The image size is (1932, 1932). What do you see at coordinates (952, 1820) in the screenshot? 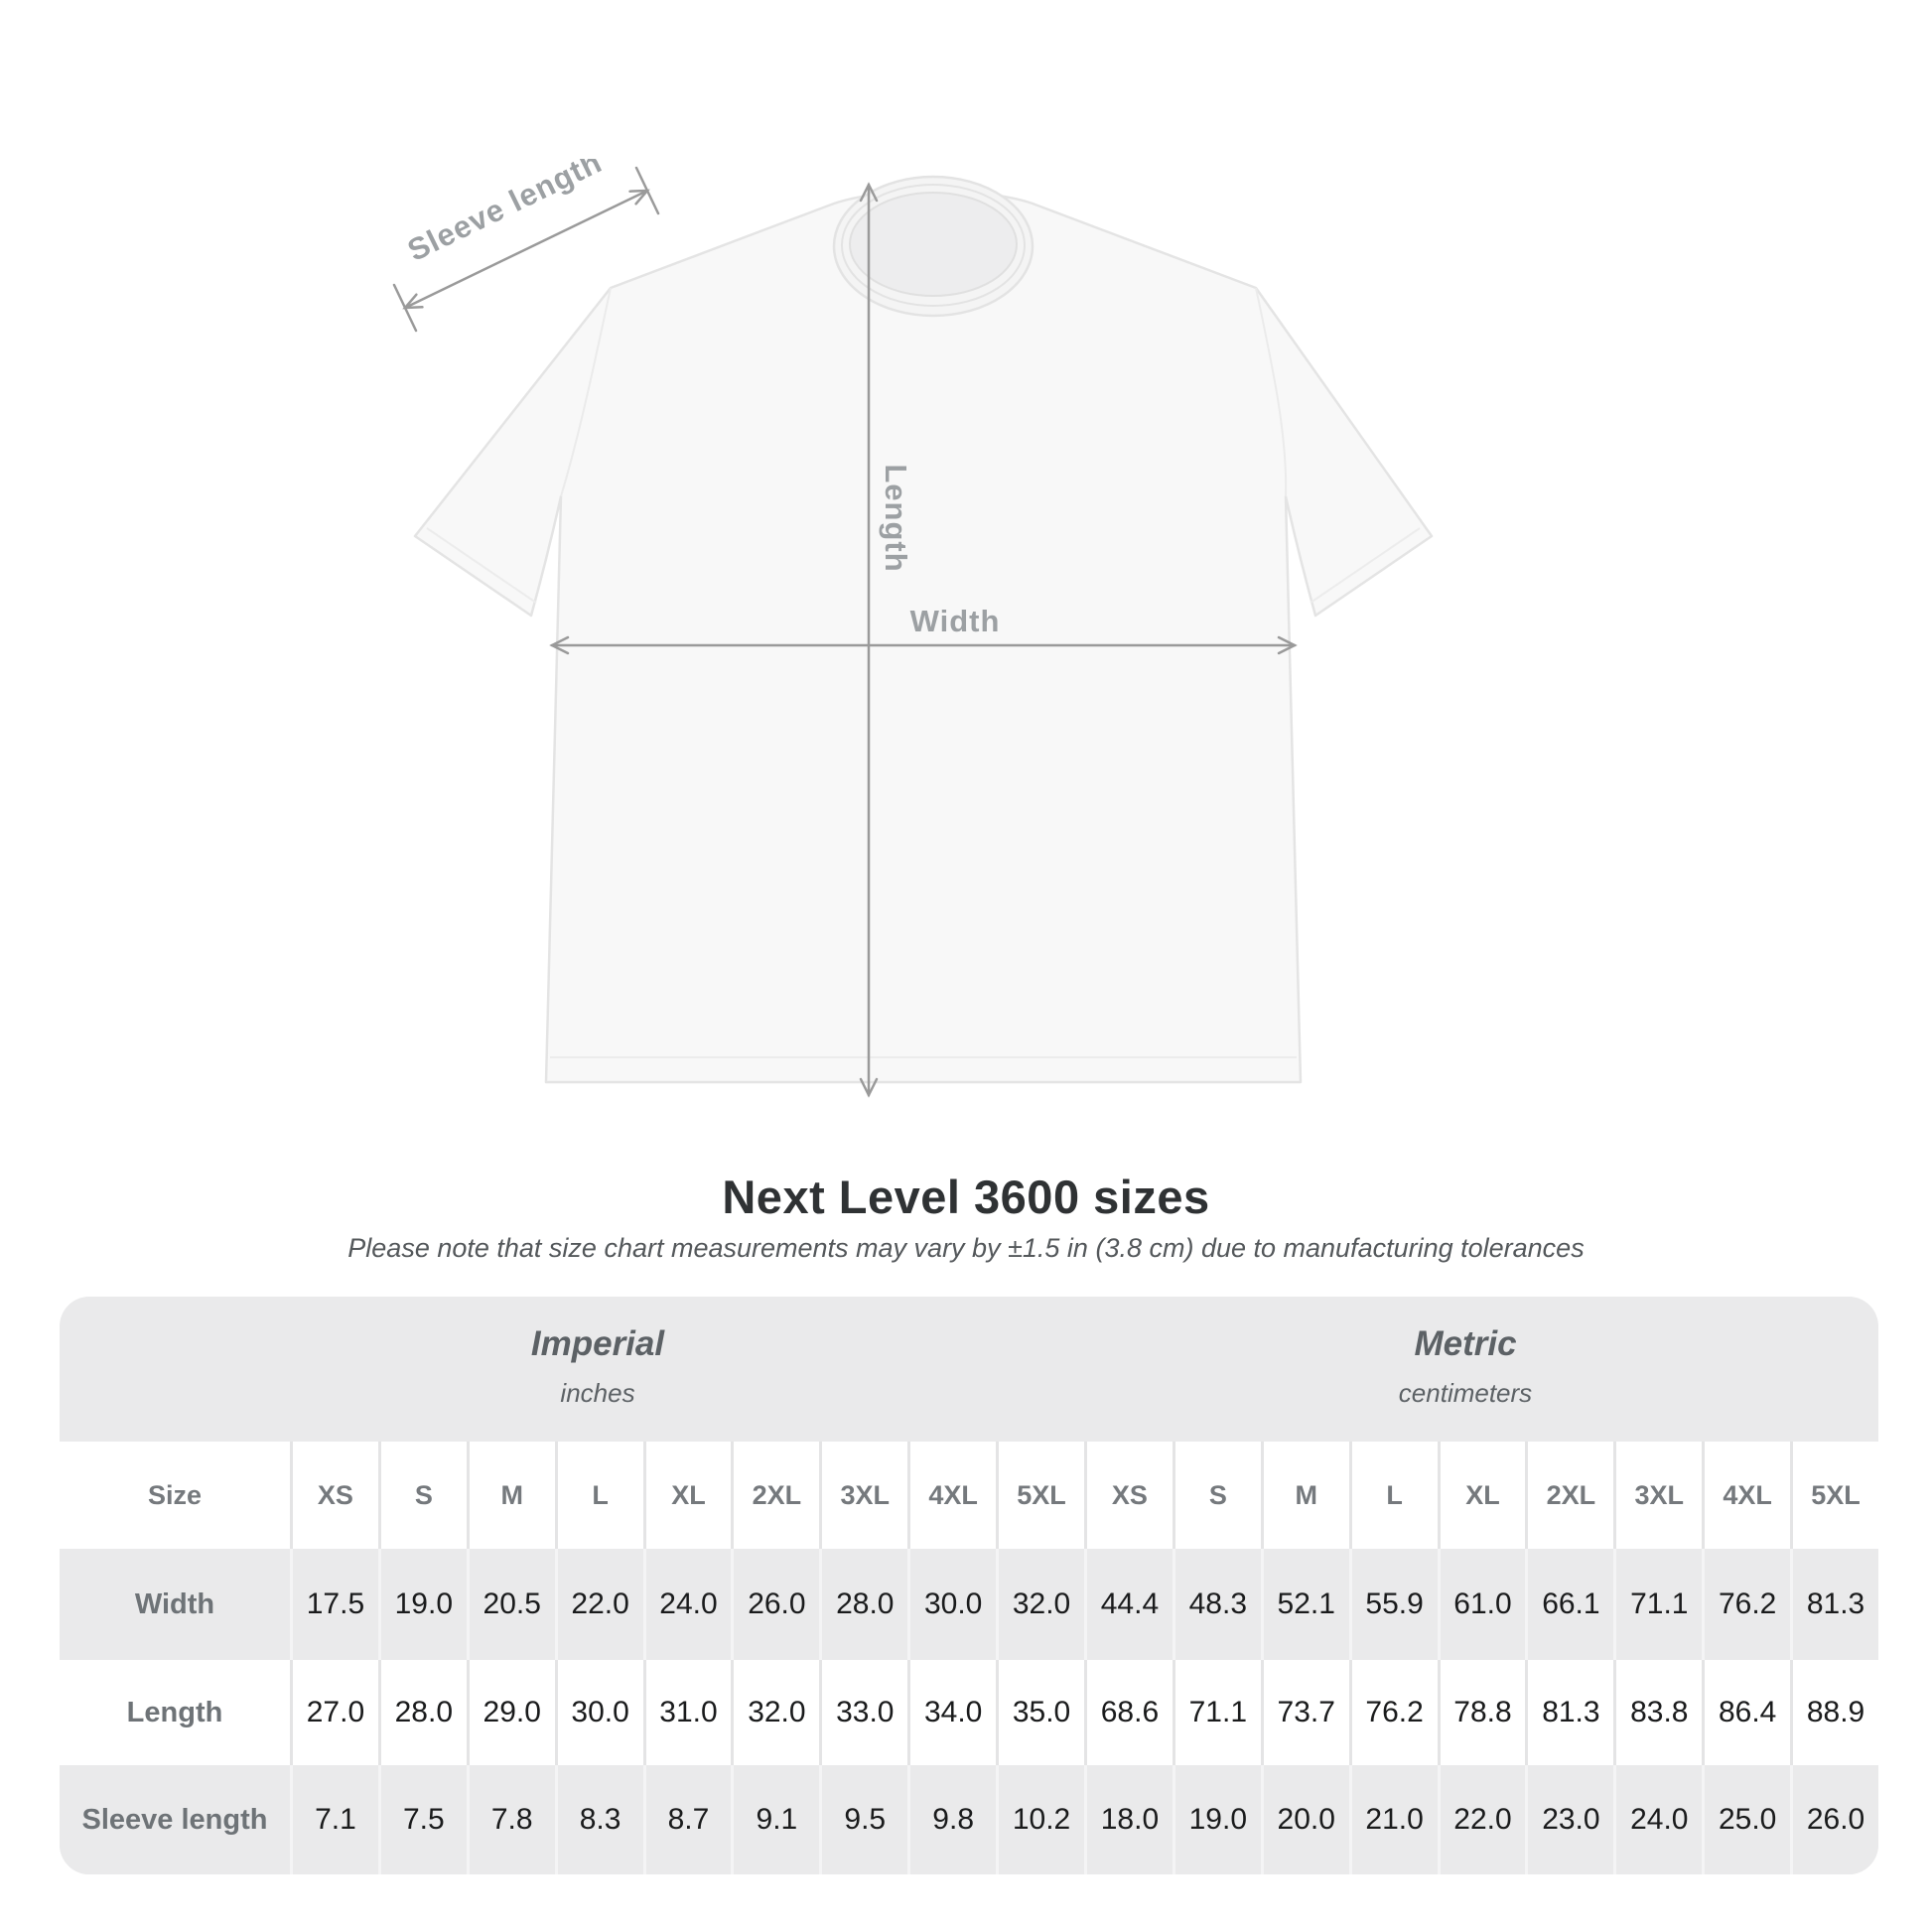
I see `value-cell: 9.8` at bounding box center [952, 1820].